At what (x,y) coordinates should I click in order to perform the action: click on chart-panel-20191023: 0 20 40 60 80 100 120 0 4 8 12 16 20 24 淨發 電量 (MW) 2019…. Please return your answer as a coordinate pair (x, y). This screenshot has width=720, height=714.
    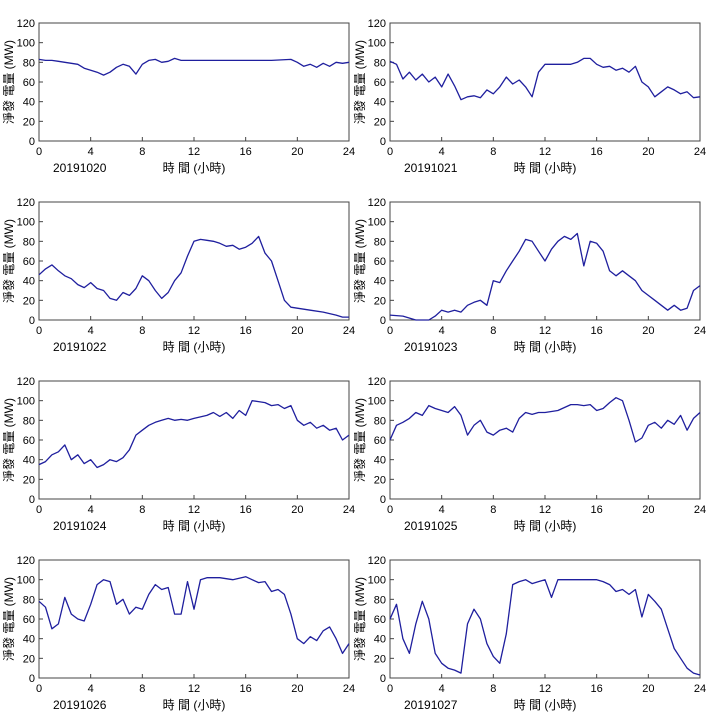
    Looking at the image, I should click on (529, 275).